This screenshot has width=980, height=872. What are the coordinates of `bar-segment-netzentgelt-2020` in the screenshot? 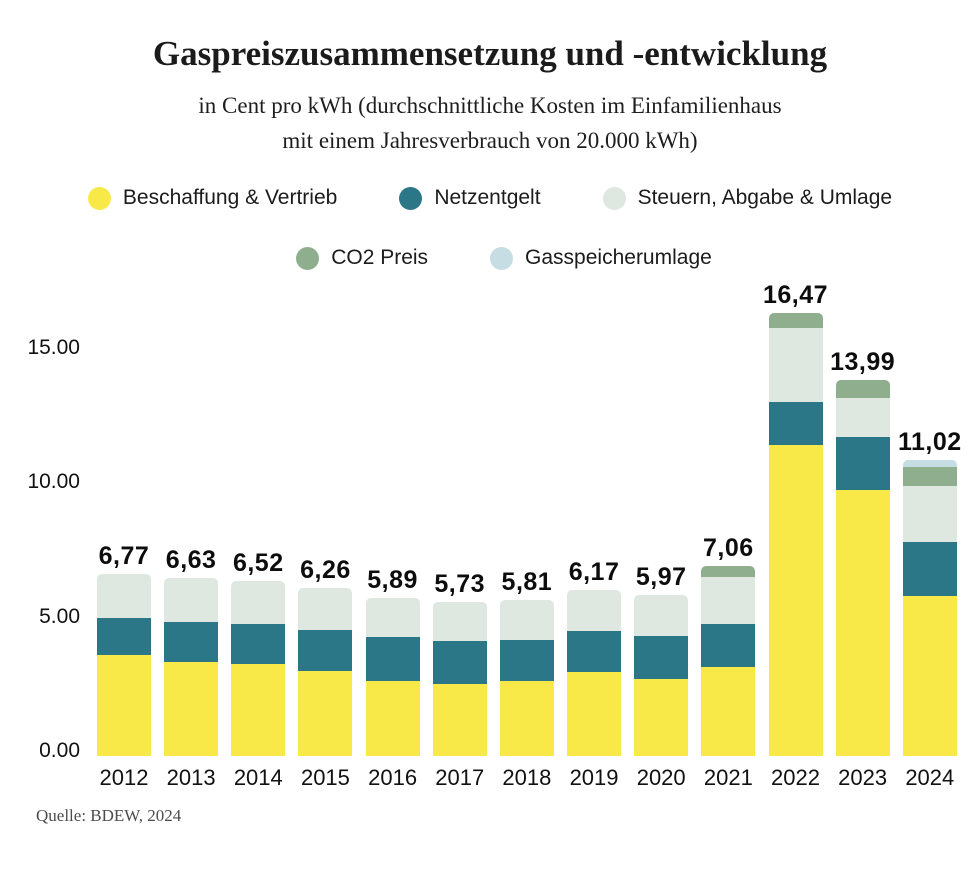 It's located at (661, 657).